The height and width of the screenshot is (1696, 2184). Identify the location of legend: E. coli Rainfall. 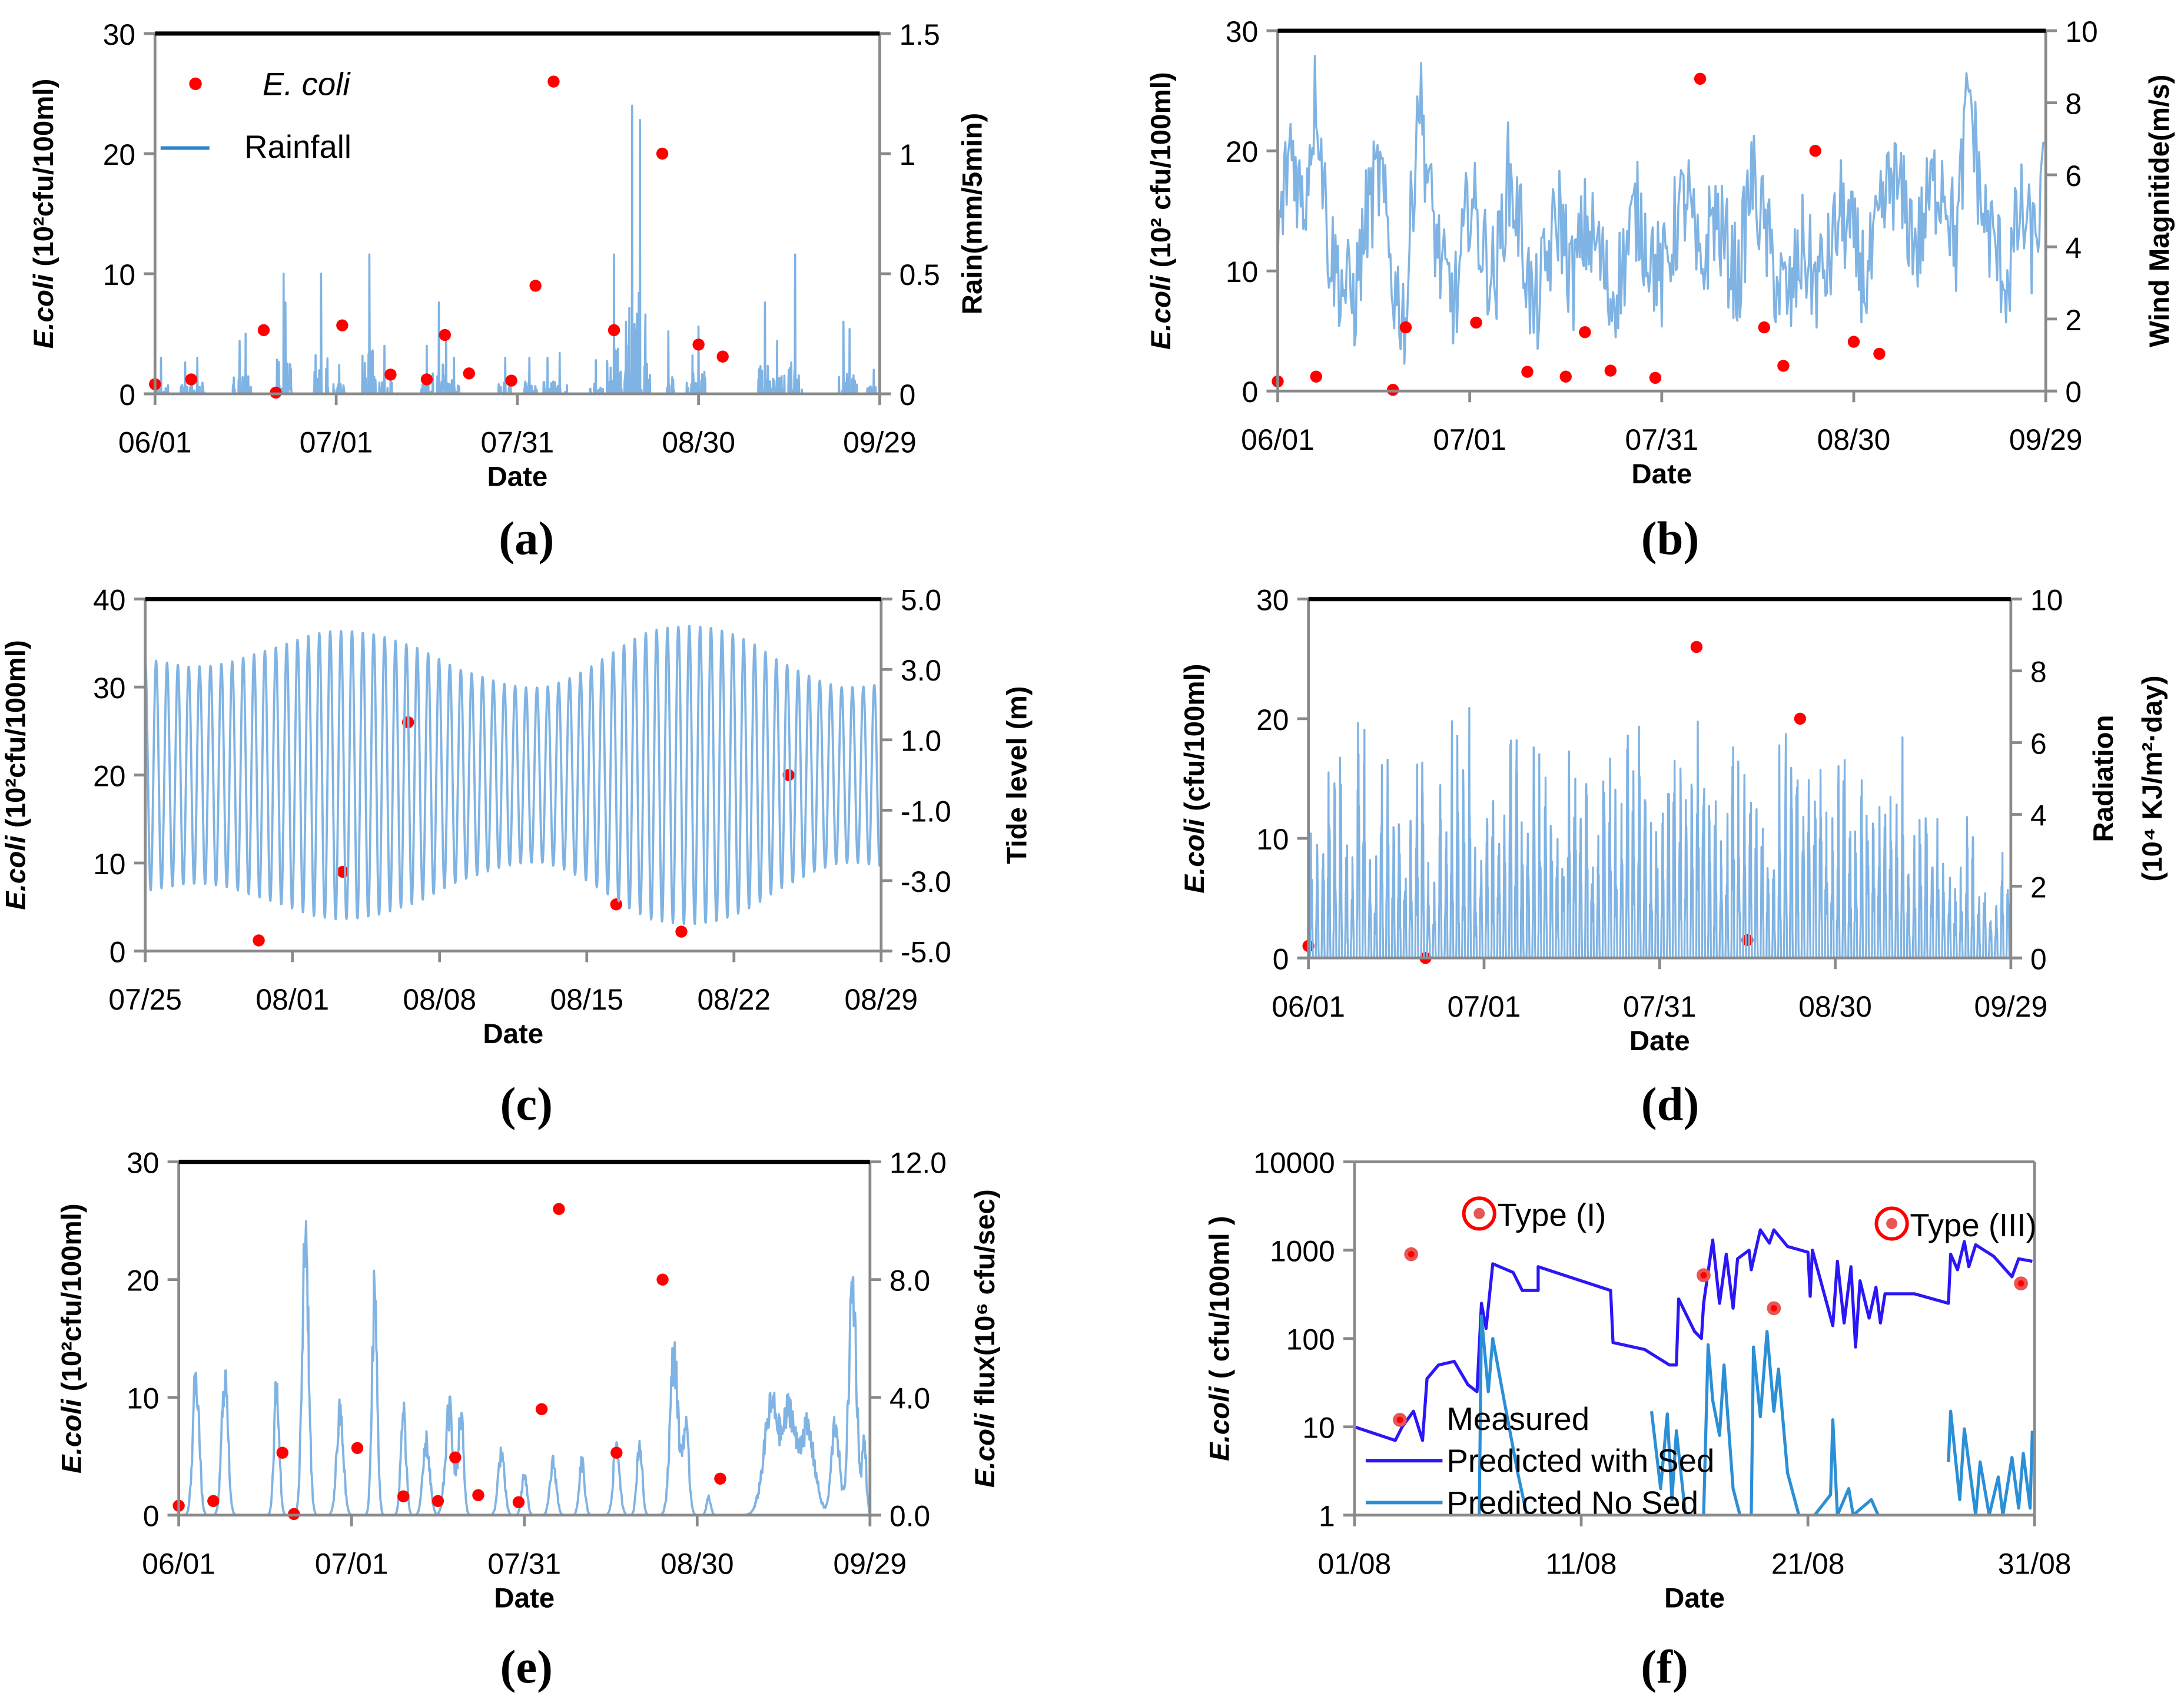
(255, 115).